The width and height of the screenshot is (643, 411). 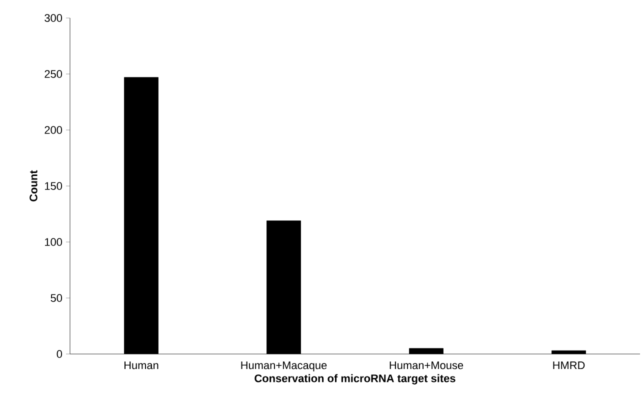 What do you see at coordinates (53, 18) in the screenshot?
I see `y-tick-label: 300` at bounding box center [53, 18].